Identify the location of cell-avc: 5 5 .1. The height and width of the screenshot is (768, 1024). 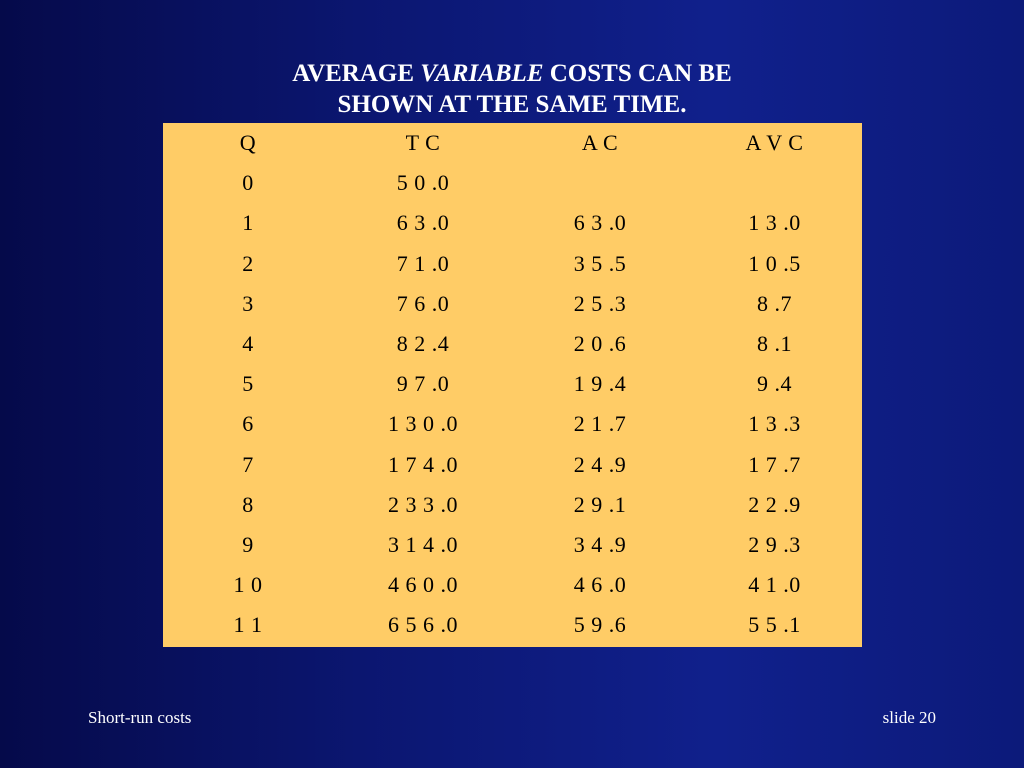
(774, 625).